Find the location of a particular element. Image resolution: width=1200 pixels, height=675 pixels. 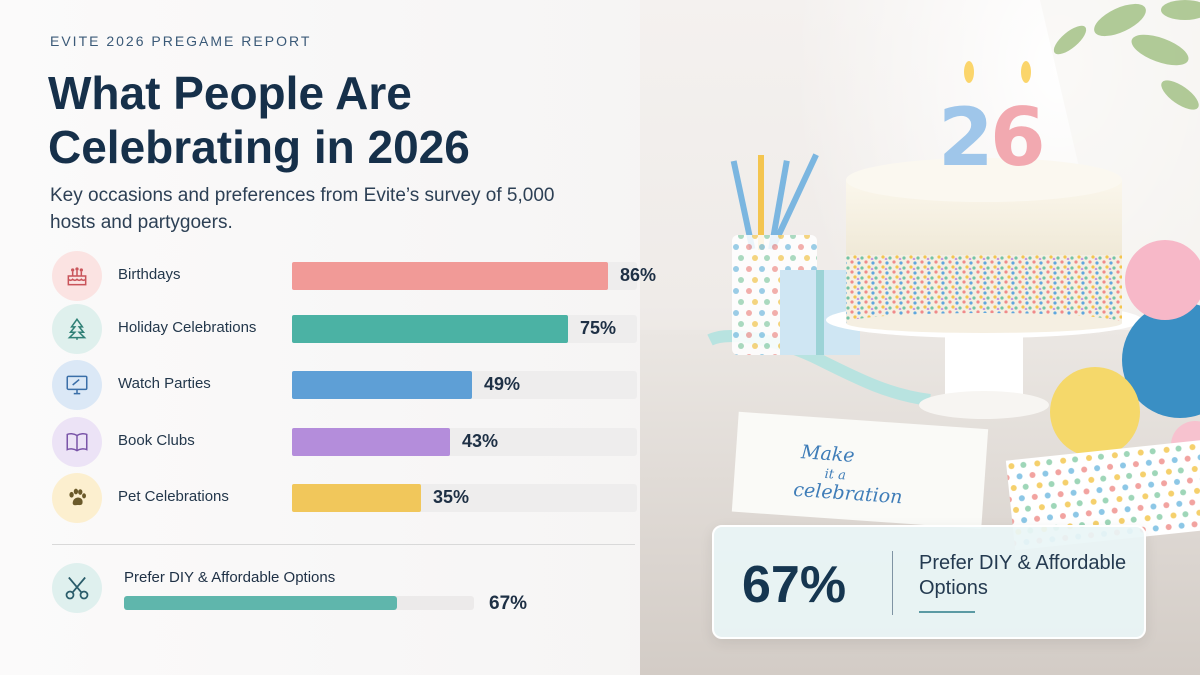

bar-value-label: 35% is located at coordinates (451, 497).